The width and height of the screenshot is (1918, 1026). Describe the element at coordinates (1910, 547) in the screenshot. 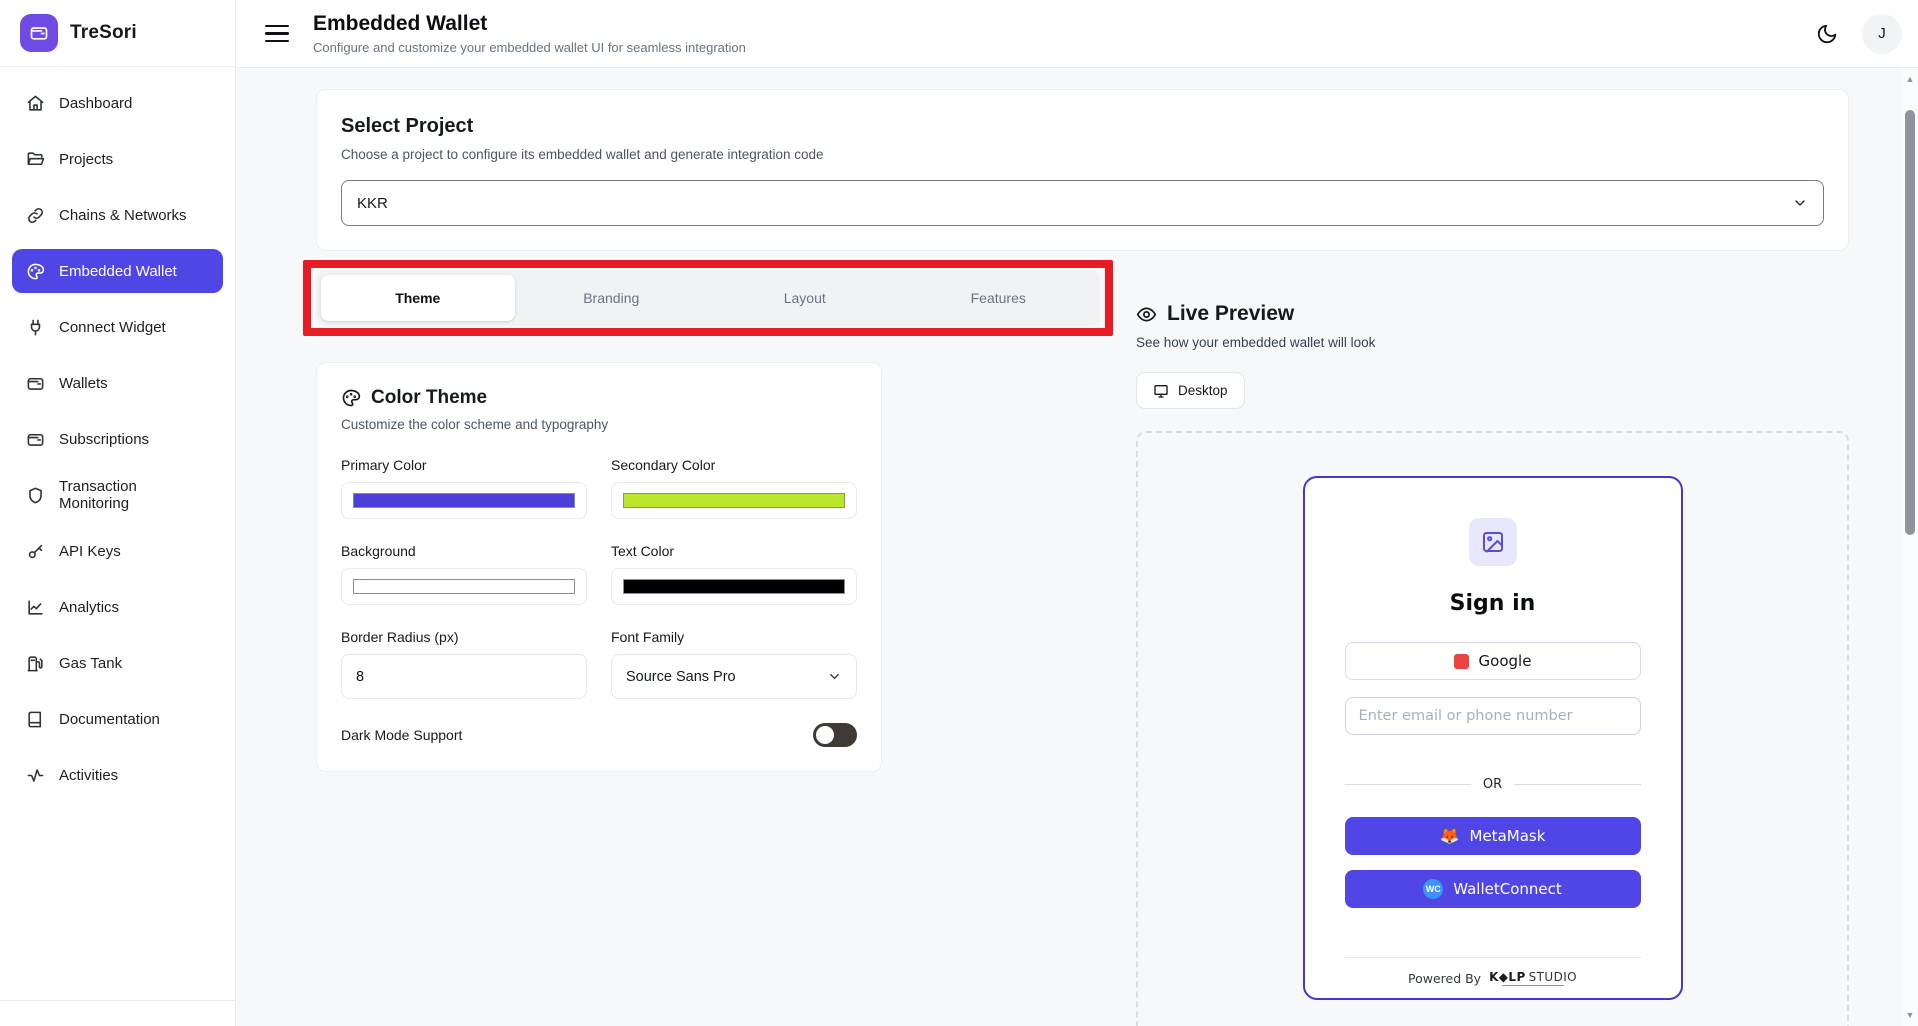

I see `vertical-scrollbar: ▲ ▼` at that location.